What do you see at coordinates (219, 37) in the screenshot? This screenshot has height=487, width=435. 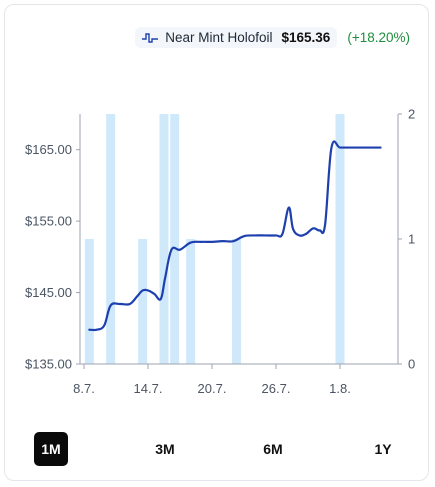 I see `legend-series-name: Near Mint Holofoil` at bounding box center [219, 37].